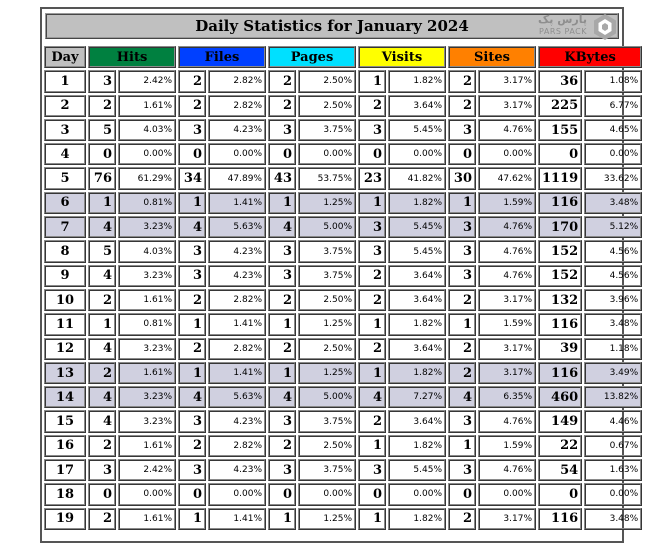 The image size is (648, 548). I want to click on cell-sites: 3, so click(462, 275).